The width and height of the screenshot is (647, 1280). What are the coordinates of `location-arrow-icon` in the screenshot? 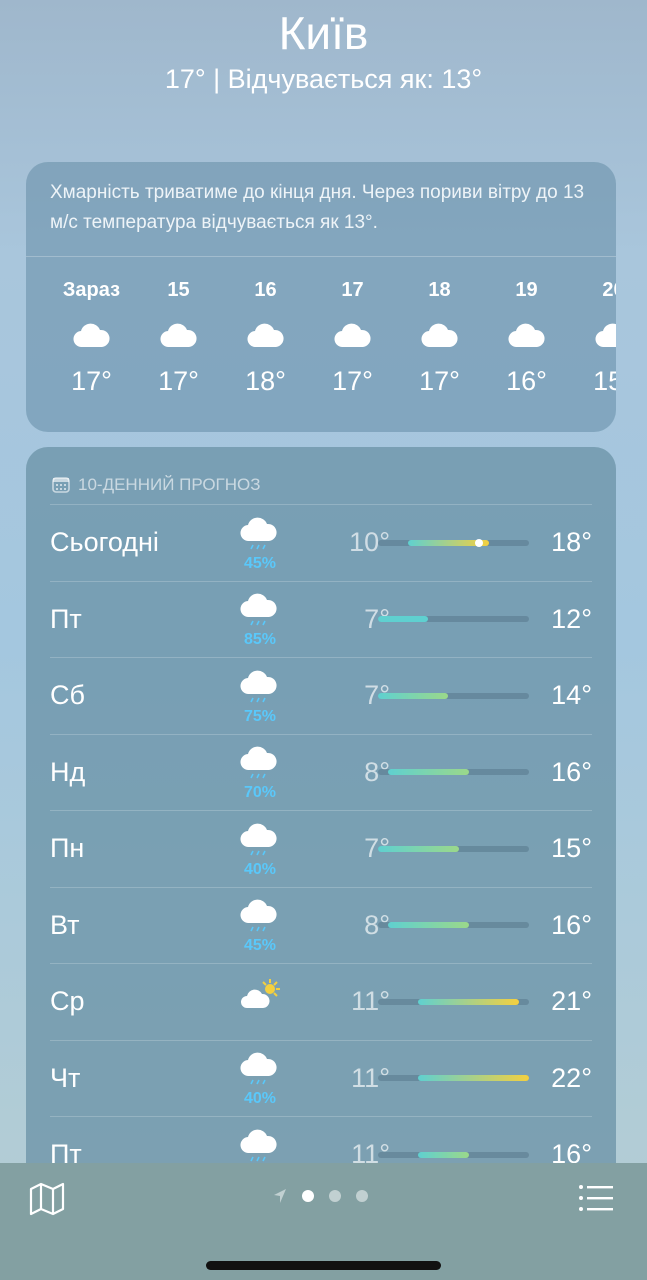 It's located at (280, 1196).